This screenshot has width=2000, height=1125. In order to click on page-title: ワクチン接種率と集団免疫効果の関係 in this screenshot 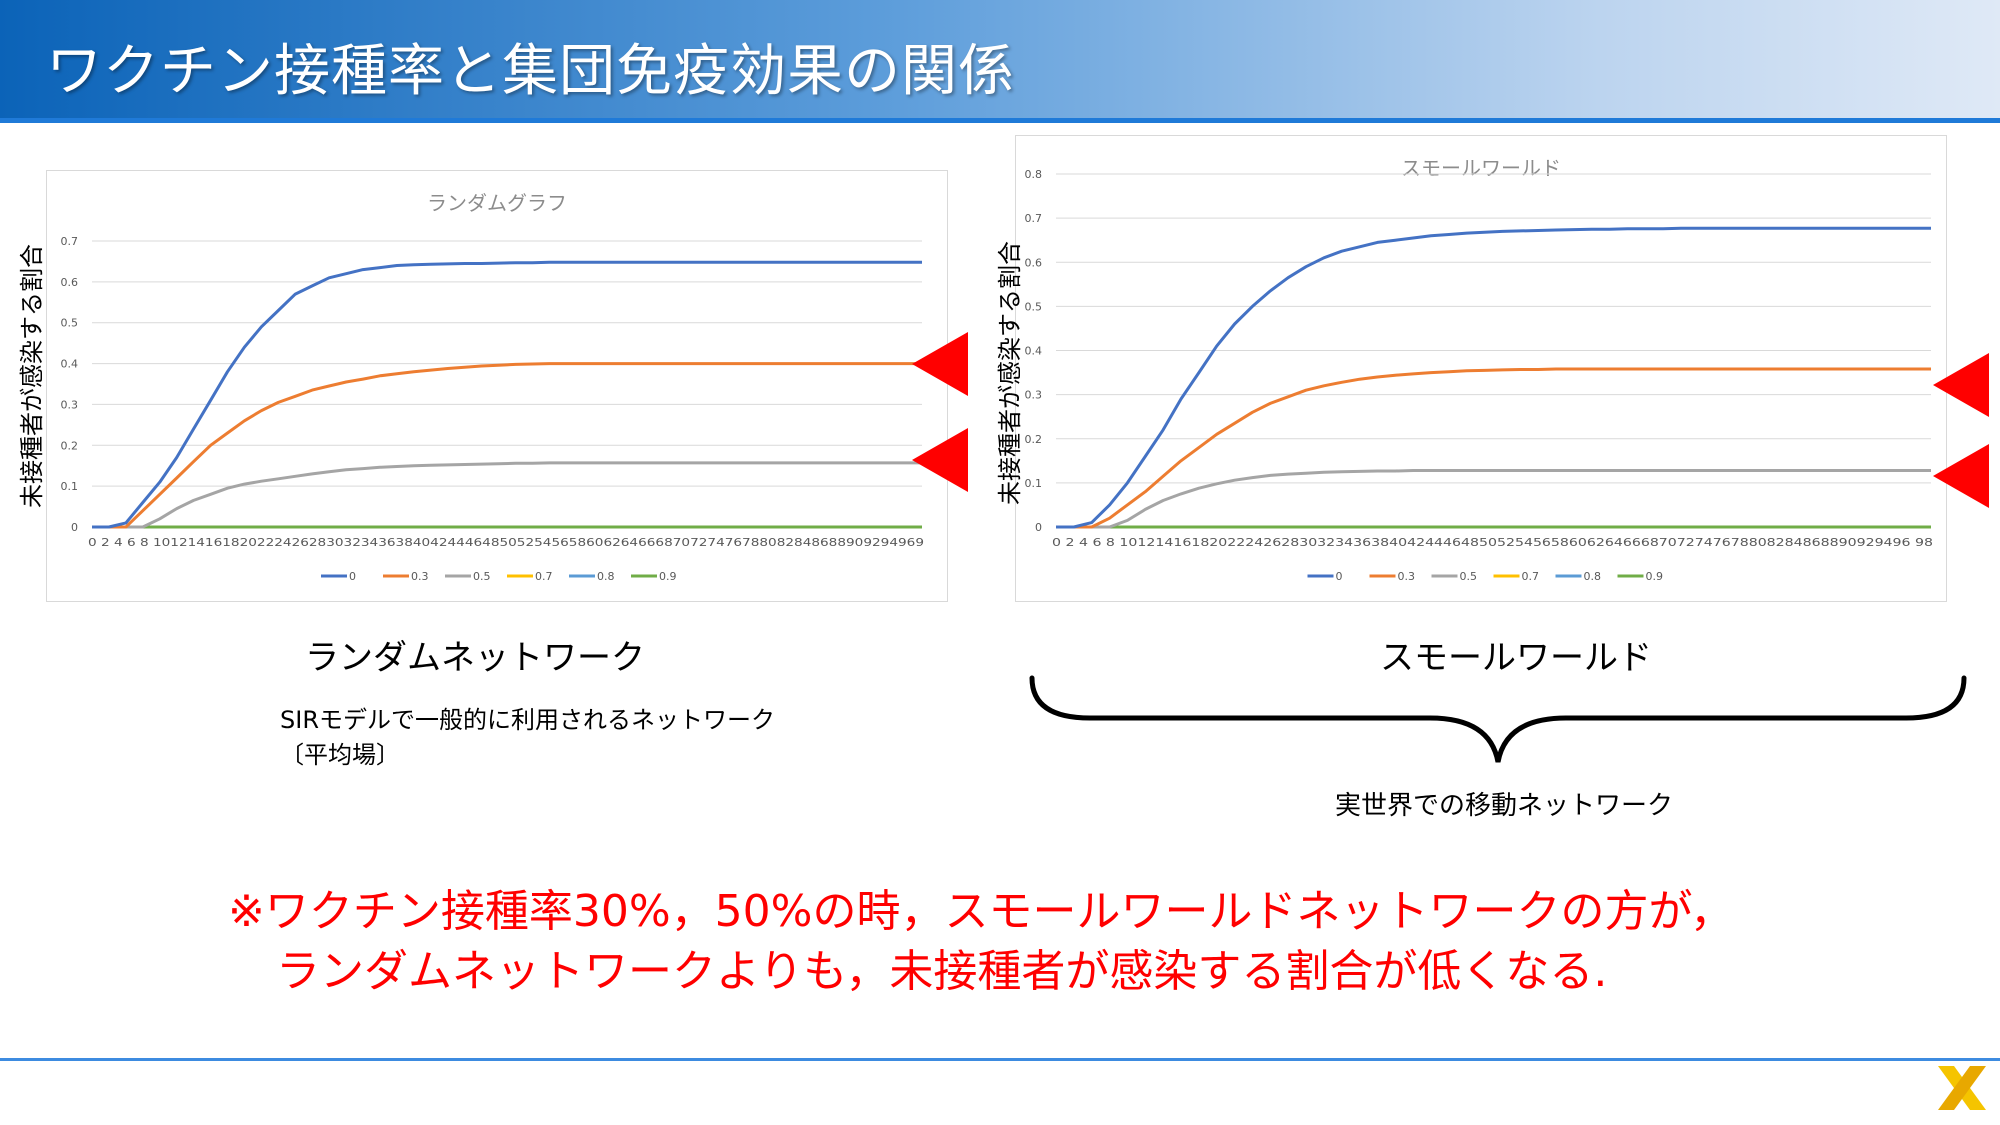, I will do `click(530, 71)`.